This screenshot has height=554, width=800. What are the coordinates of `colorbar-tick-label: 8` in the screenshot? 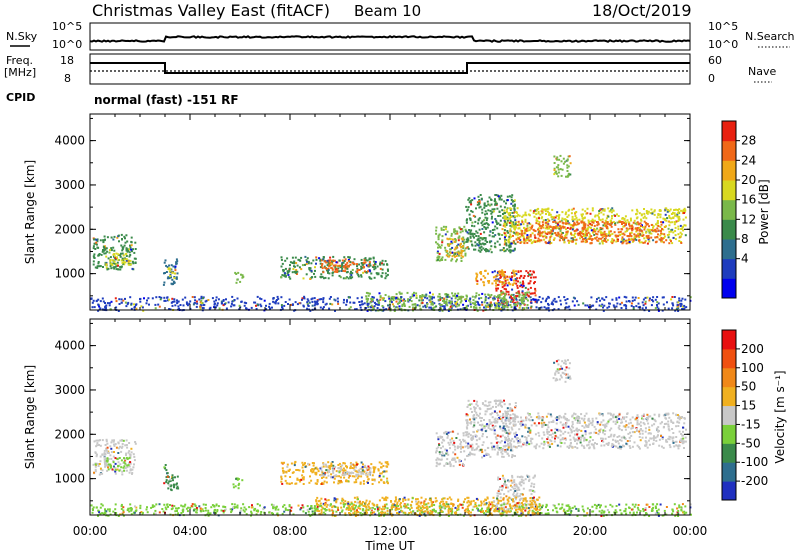 It's located at (745, 239).